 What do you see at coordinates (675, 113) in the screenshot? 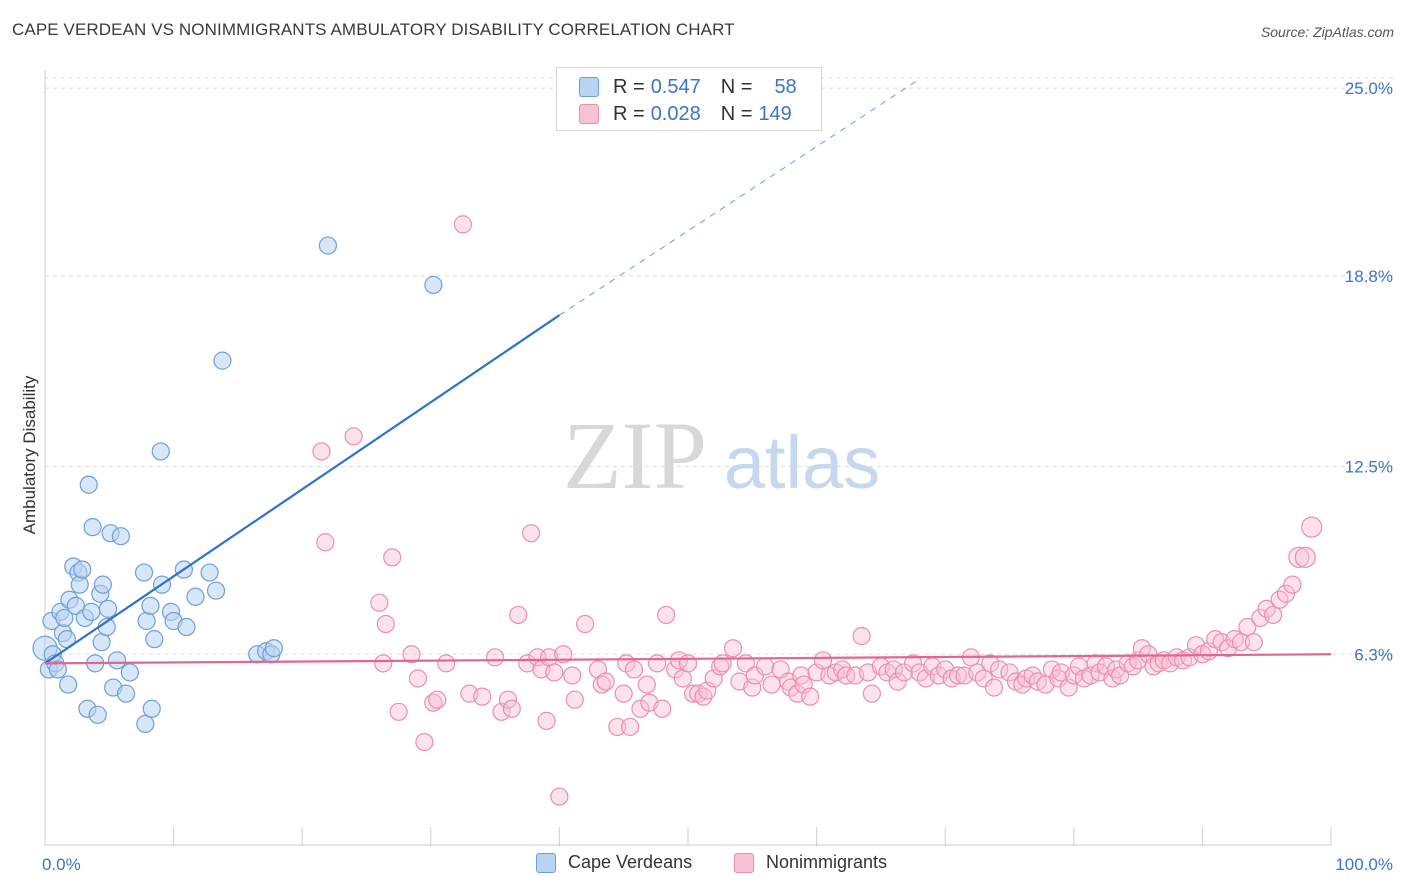
I see `legend-r-value: 0.028` at bounding box center [675, 113].